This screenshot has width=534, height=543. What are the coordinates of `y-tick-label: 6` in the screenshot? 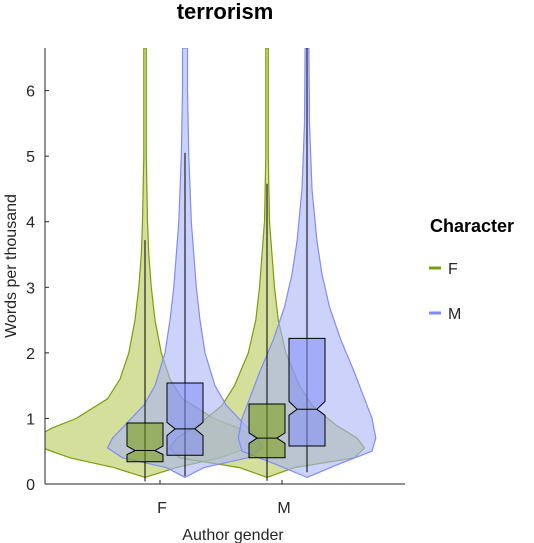 It's located at (30, 92).